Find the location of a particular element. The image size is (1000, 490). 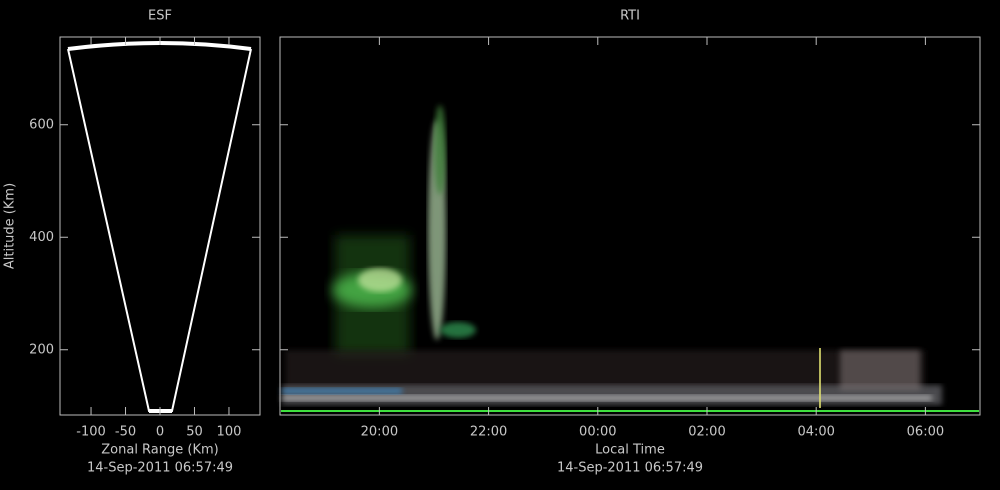

x-tick-label: 22:00 is located at coordinates (488, 432).